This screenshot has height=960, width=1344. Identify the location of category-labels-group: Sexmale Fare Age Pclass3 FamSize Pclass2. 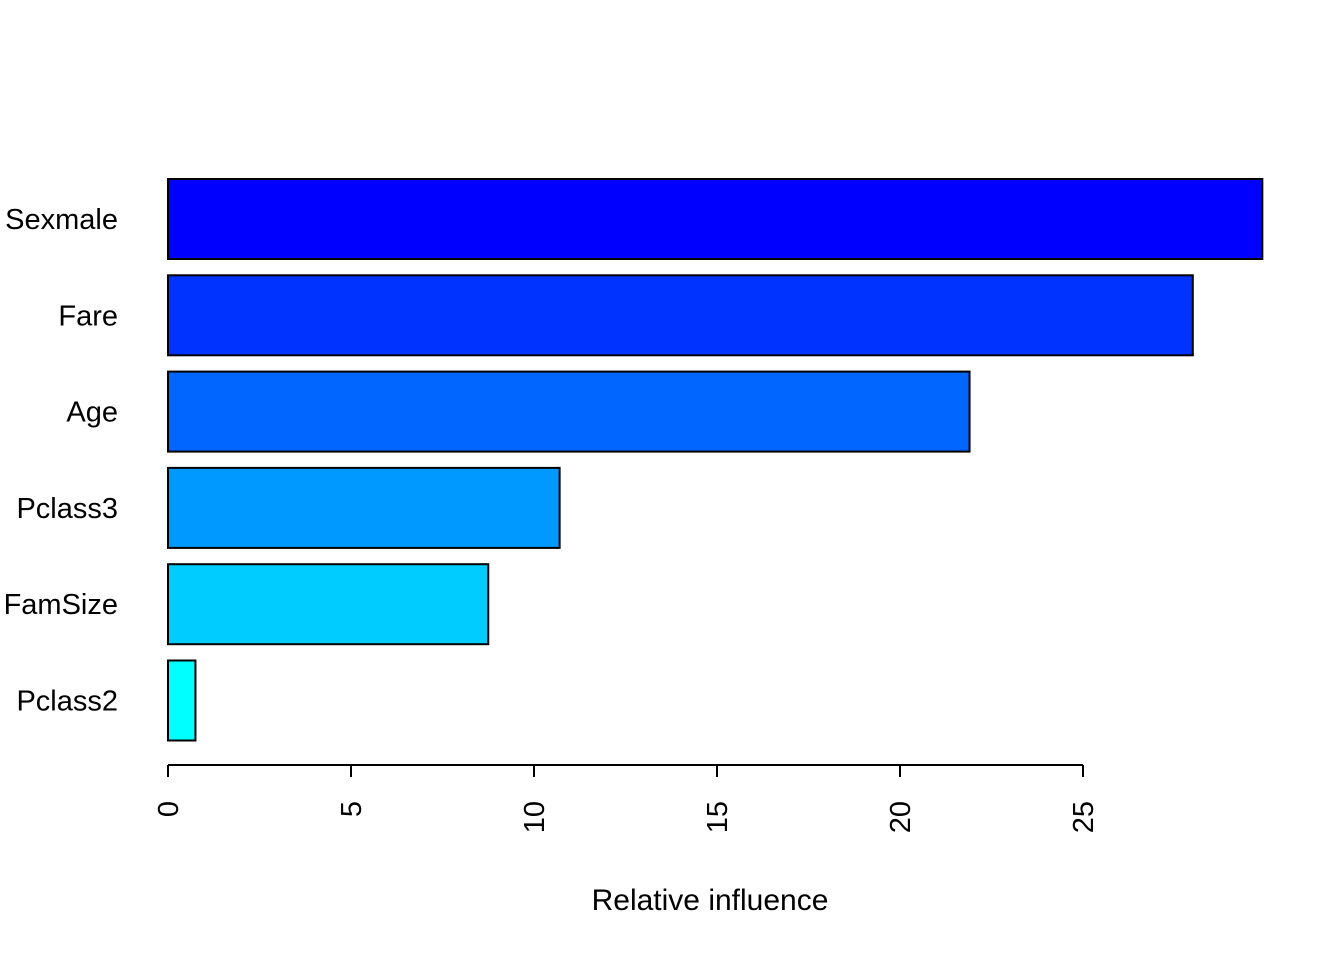
(61, 461).